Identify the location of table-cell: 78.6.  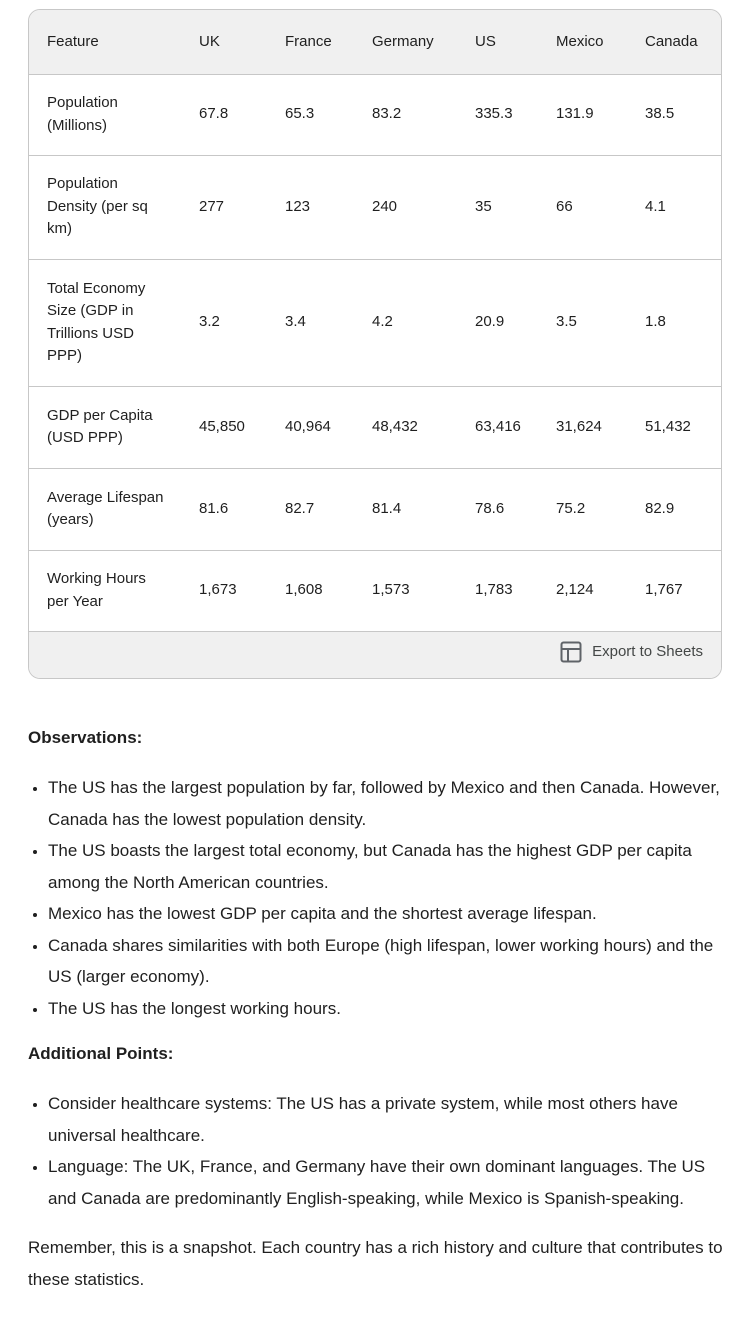
(497, 509).